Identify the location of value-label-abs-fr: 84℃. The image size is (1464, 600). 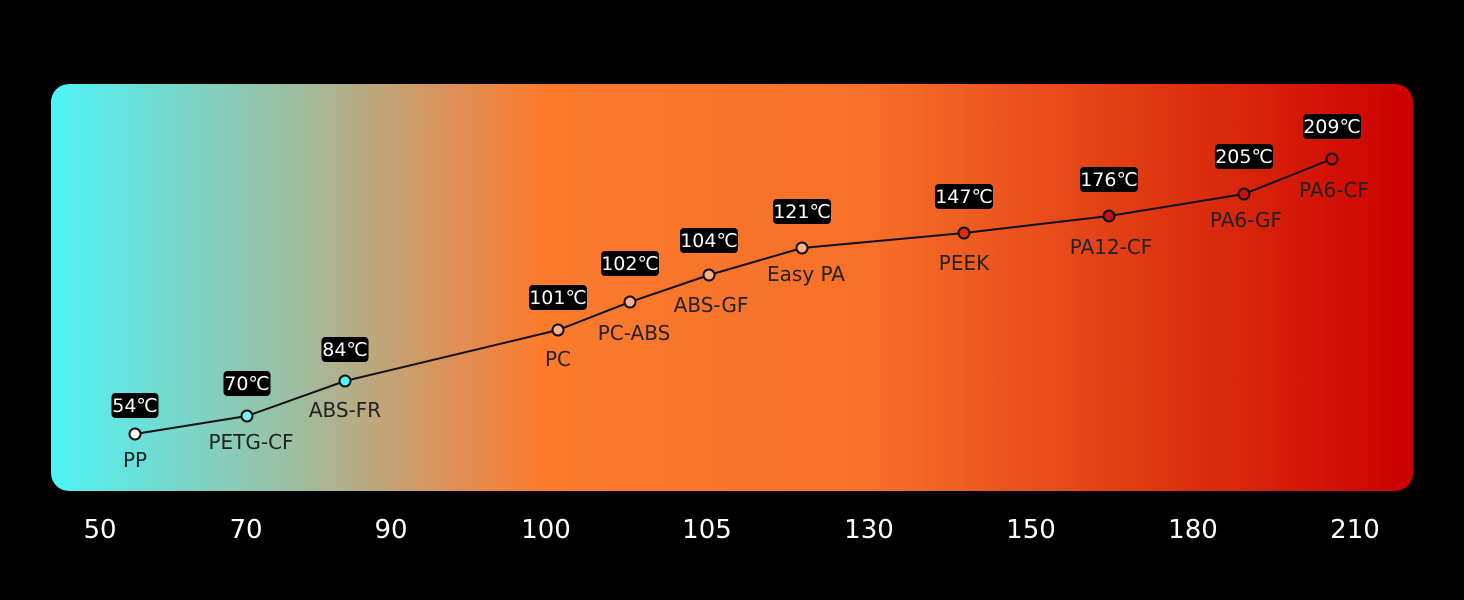
(345, 350).